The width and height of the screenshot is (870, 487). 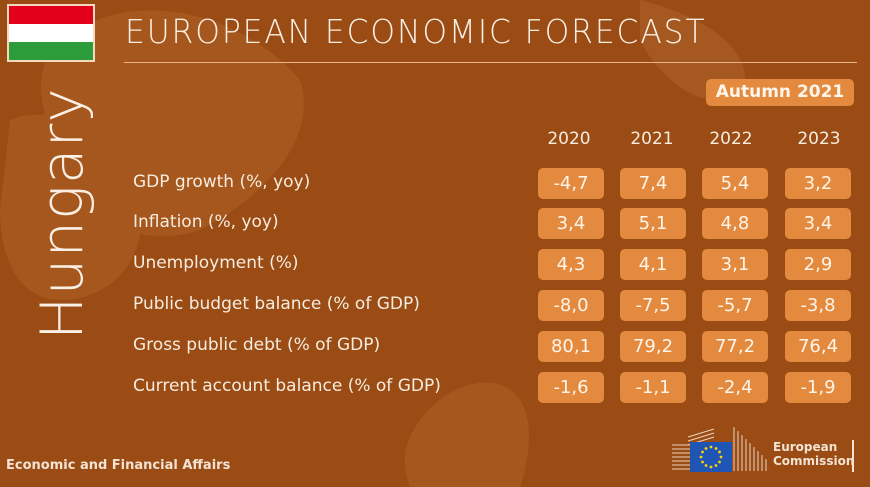 What do you see at coordinates (814, 461) in the screenshot?
I see `logo-text-line2: Commission` at bounding box center [814, 461].